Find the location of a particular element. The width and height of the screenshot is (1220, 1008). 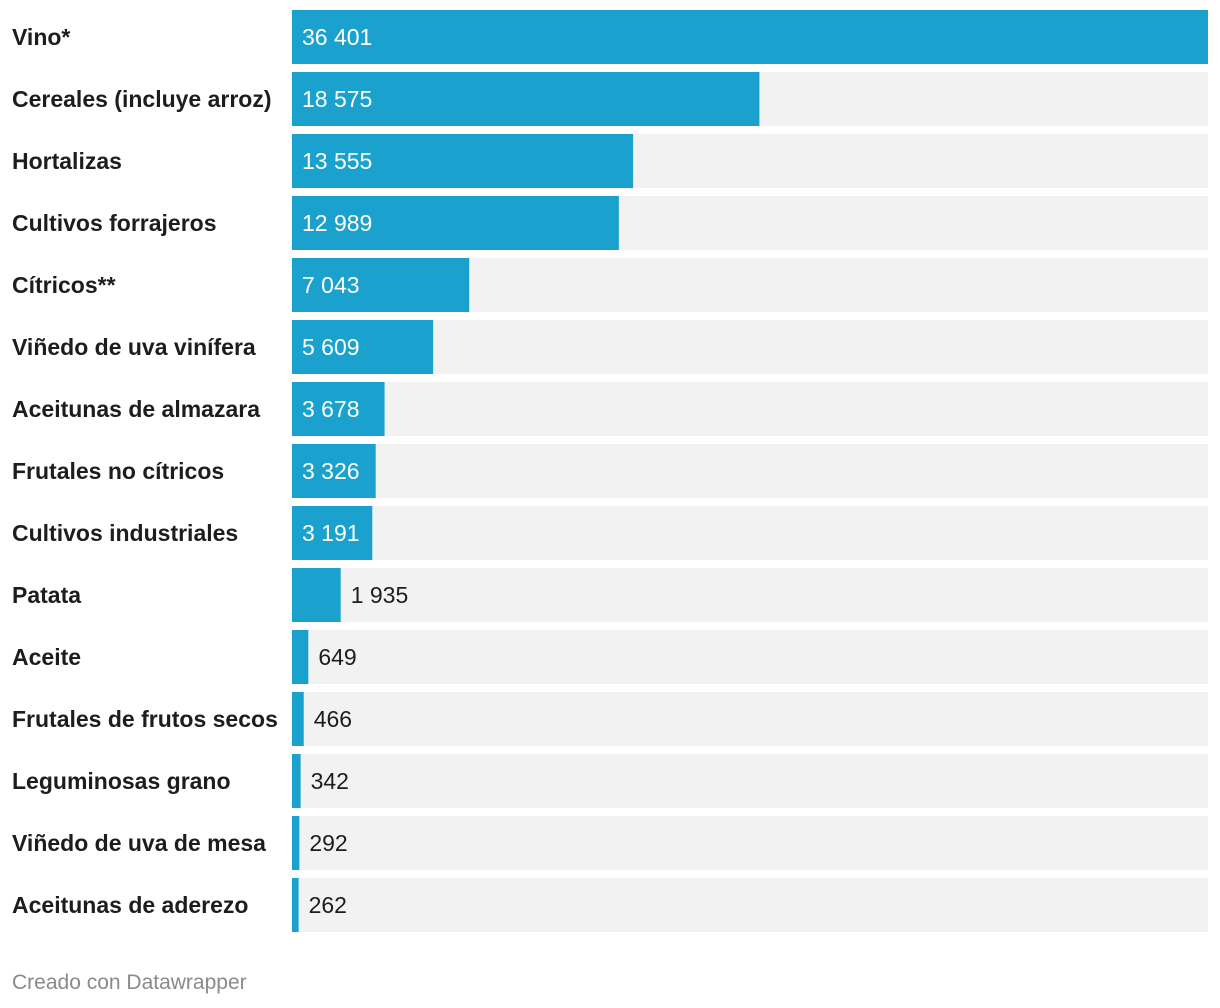

value-label: 7 043 is located at coordinates (331, 285).